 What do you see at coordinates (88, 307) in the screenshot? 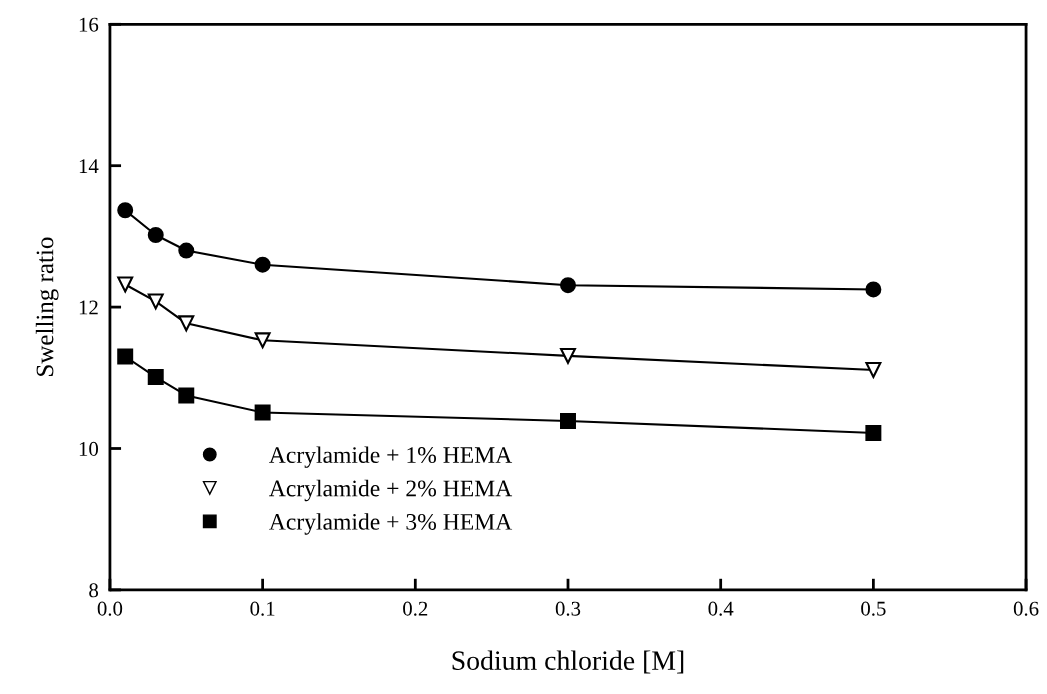
I see `y-tick-label: 12` at bounding box center [88, 307].